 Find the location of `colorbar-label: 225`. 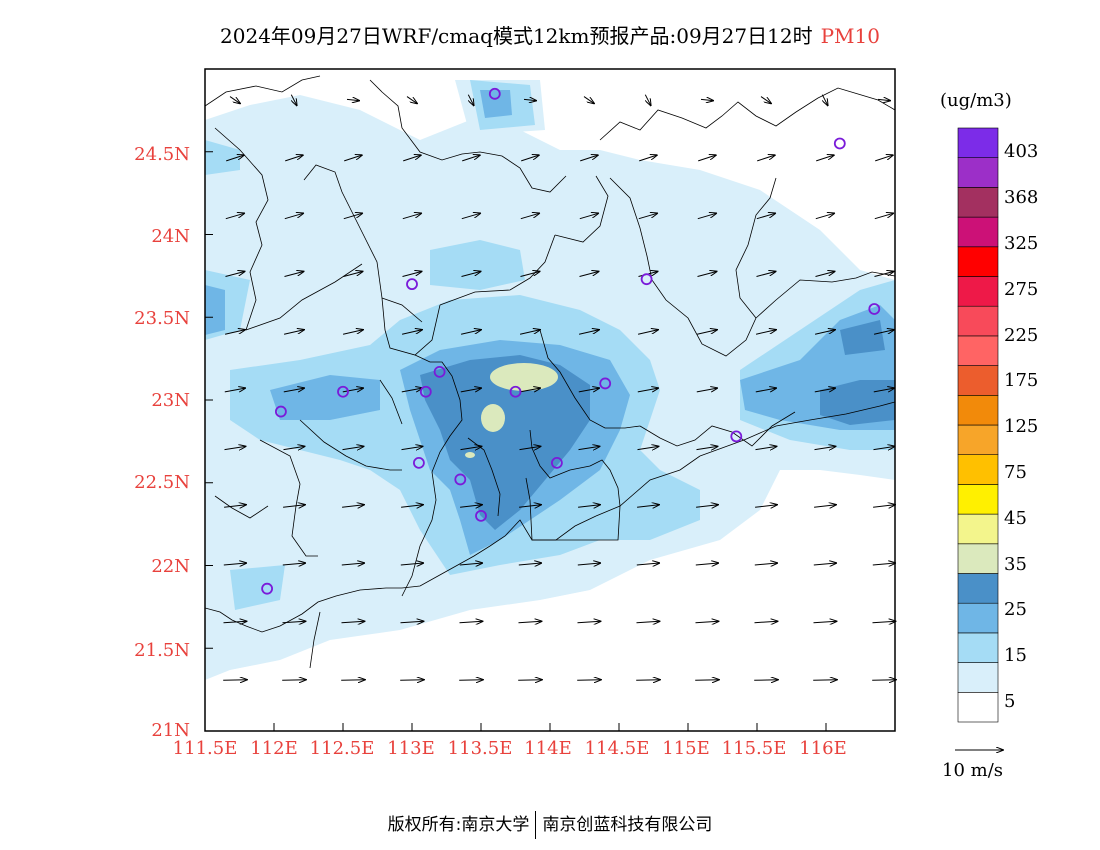

colorbar-label: 225 is located at coordinates (1021, 335).